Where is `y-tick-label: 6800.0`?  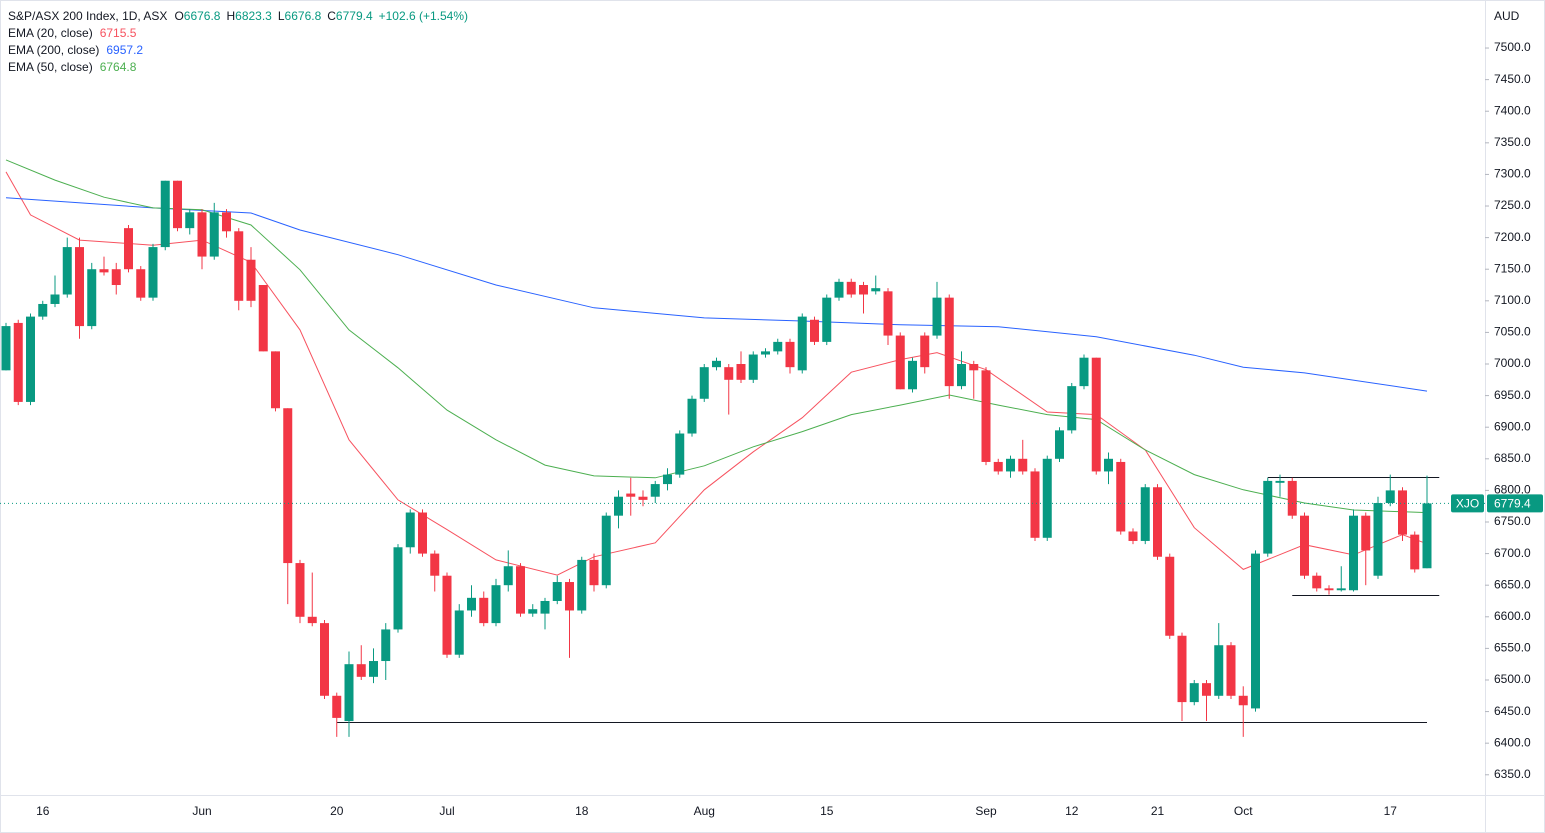
y-tick-label: 6800.0 is located at coordinates (1512, 490).